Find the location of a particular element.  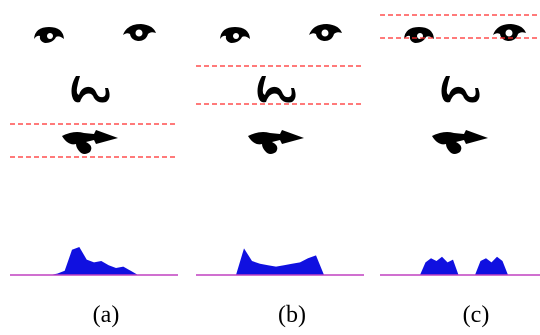

panel-caption: (b) is located at coordinates (292, 315).